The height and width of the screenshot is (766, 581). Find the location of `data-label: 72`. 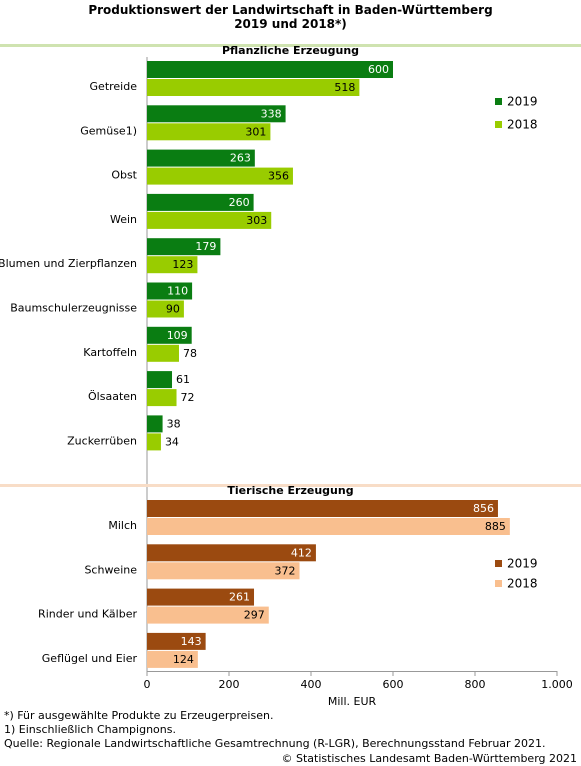

data-label: 72 is located at coordinates (188, 397).